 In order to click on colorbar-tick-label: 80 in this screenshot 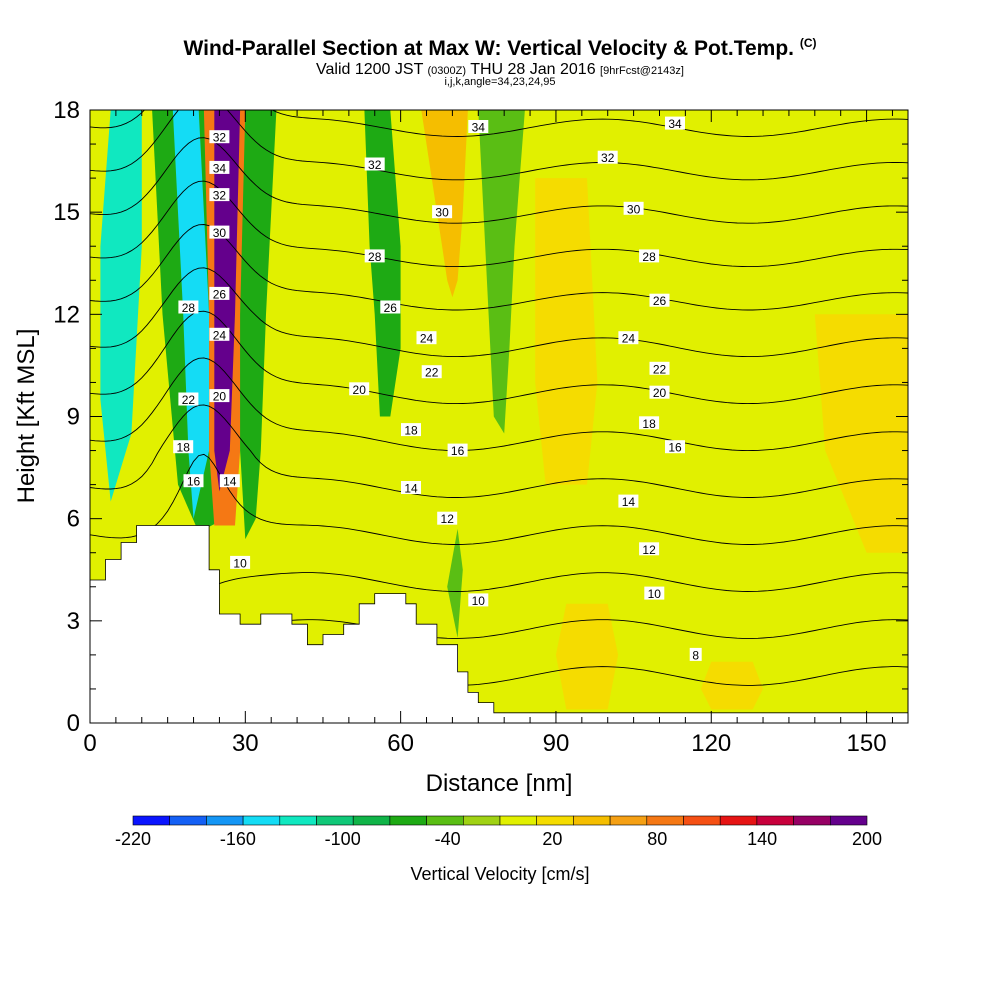, I will do `click(657, 839)`.